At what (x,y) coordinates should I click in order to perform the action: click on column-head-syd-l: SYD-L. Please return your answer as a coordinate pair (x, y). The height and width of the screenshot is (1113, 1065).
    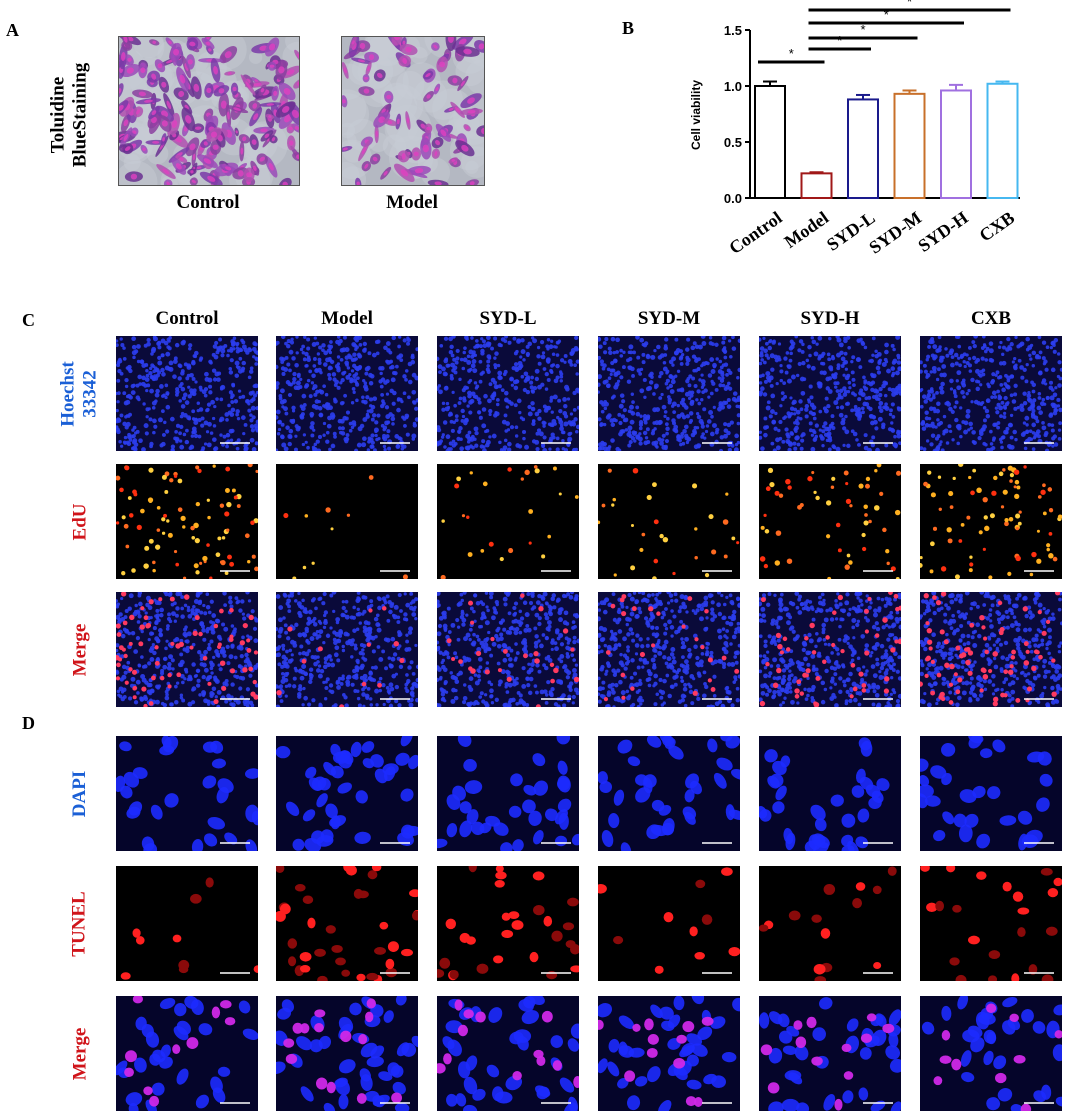
    Looking at the image, I should click on (508, 318).